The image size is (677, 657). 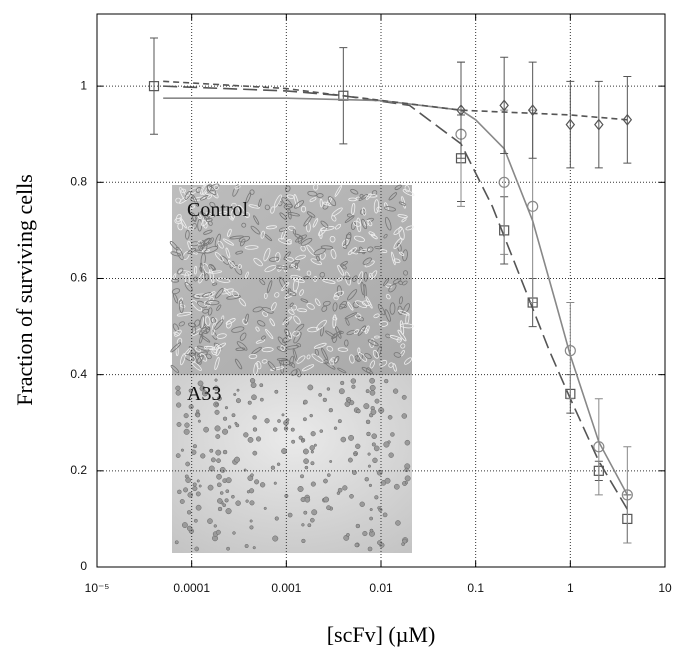 What do you see at coordinates (218, 210) in the screenshot?
I see `inset-label: Control` at bounding box center [218, 210].